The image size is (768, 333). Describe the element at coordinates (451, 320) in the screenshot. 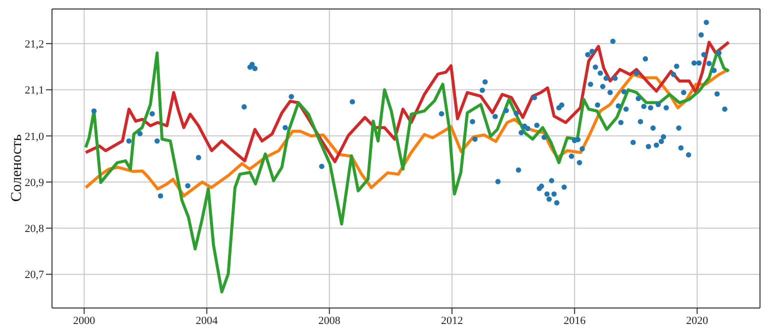

I see `x-tick-label: 2012` at that location.